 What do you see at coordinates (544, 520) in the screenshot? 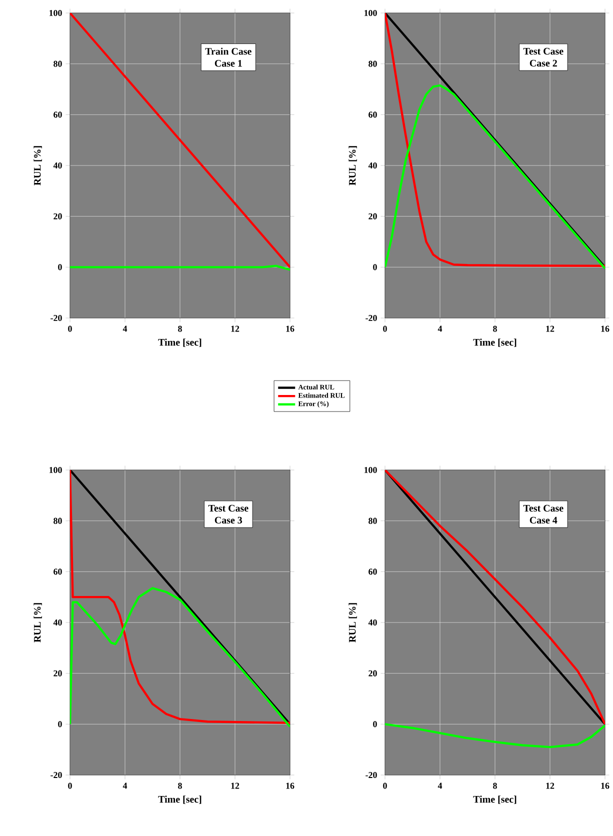
I see `text: Case 4` at bounding box center [544, 520].